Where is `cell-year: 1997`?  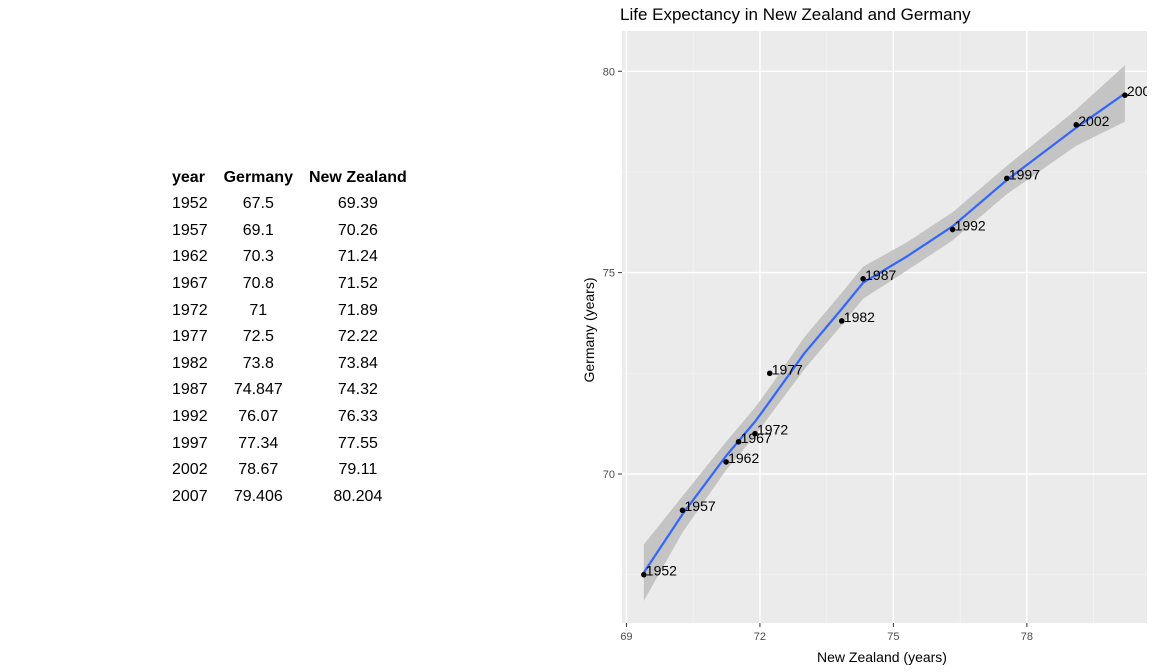 cell-year: 1997 is located at coordinates (190, 443).